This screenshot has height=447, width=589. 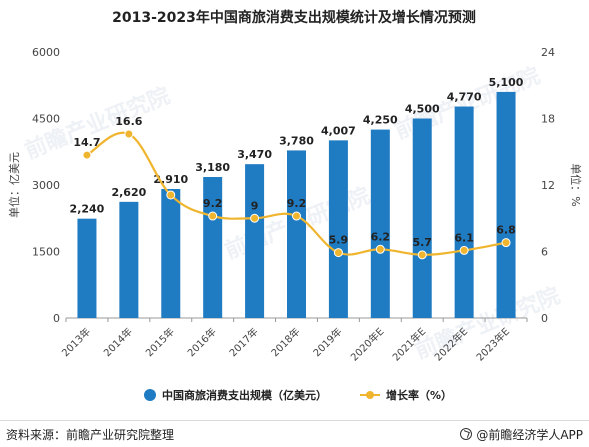 What do you see at coordinates (339, 240) in the screenshot?
I see `growth-rate-label: 5.9` at bounding box center [339, 240].